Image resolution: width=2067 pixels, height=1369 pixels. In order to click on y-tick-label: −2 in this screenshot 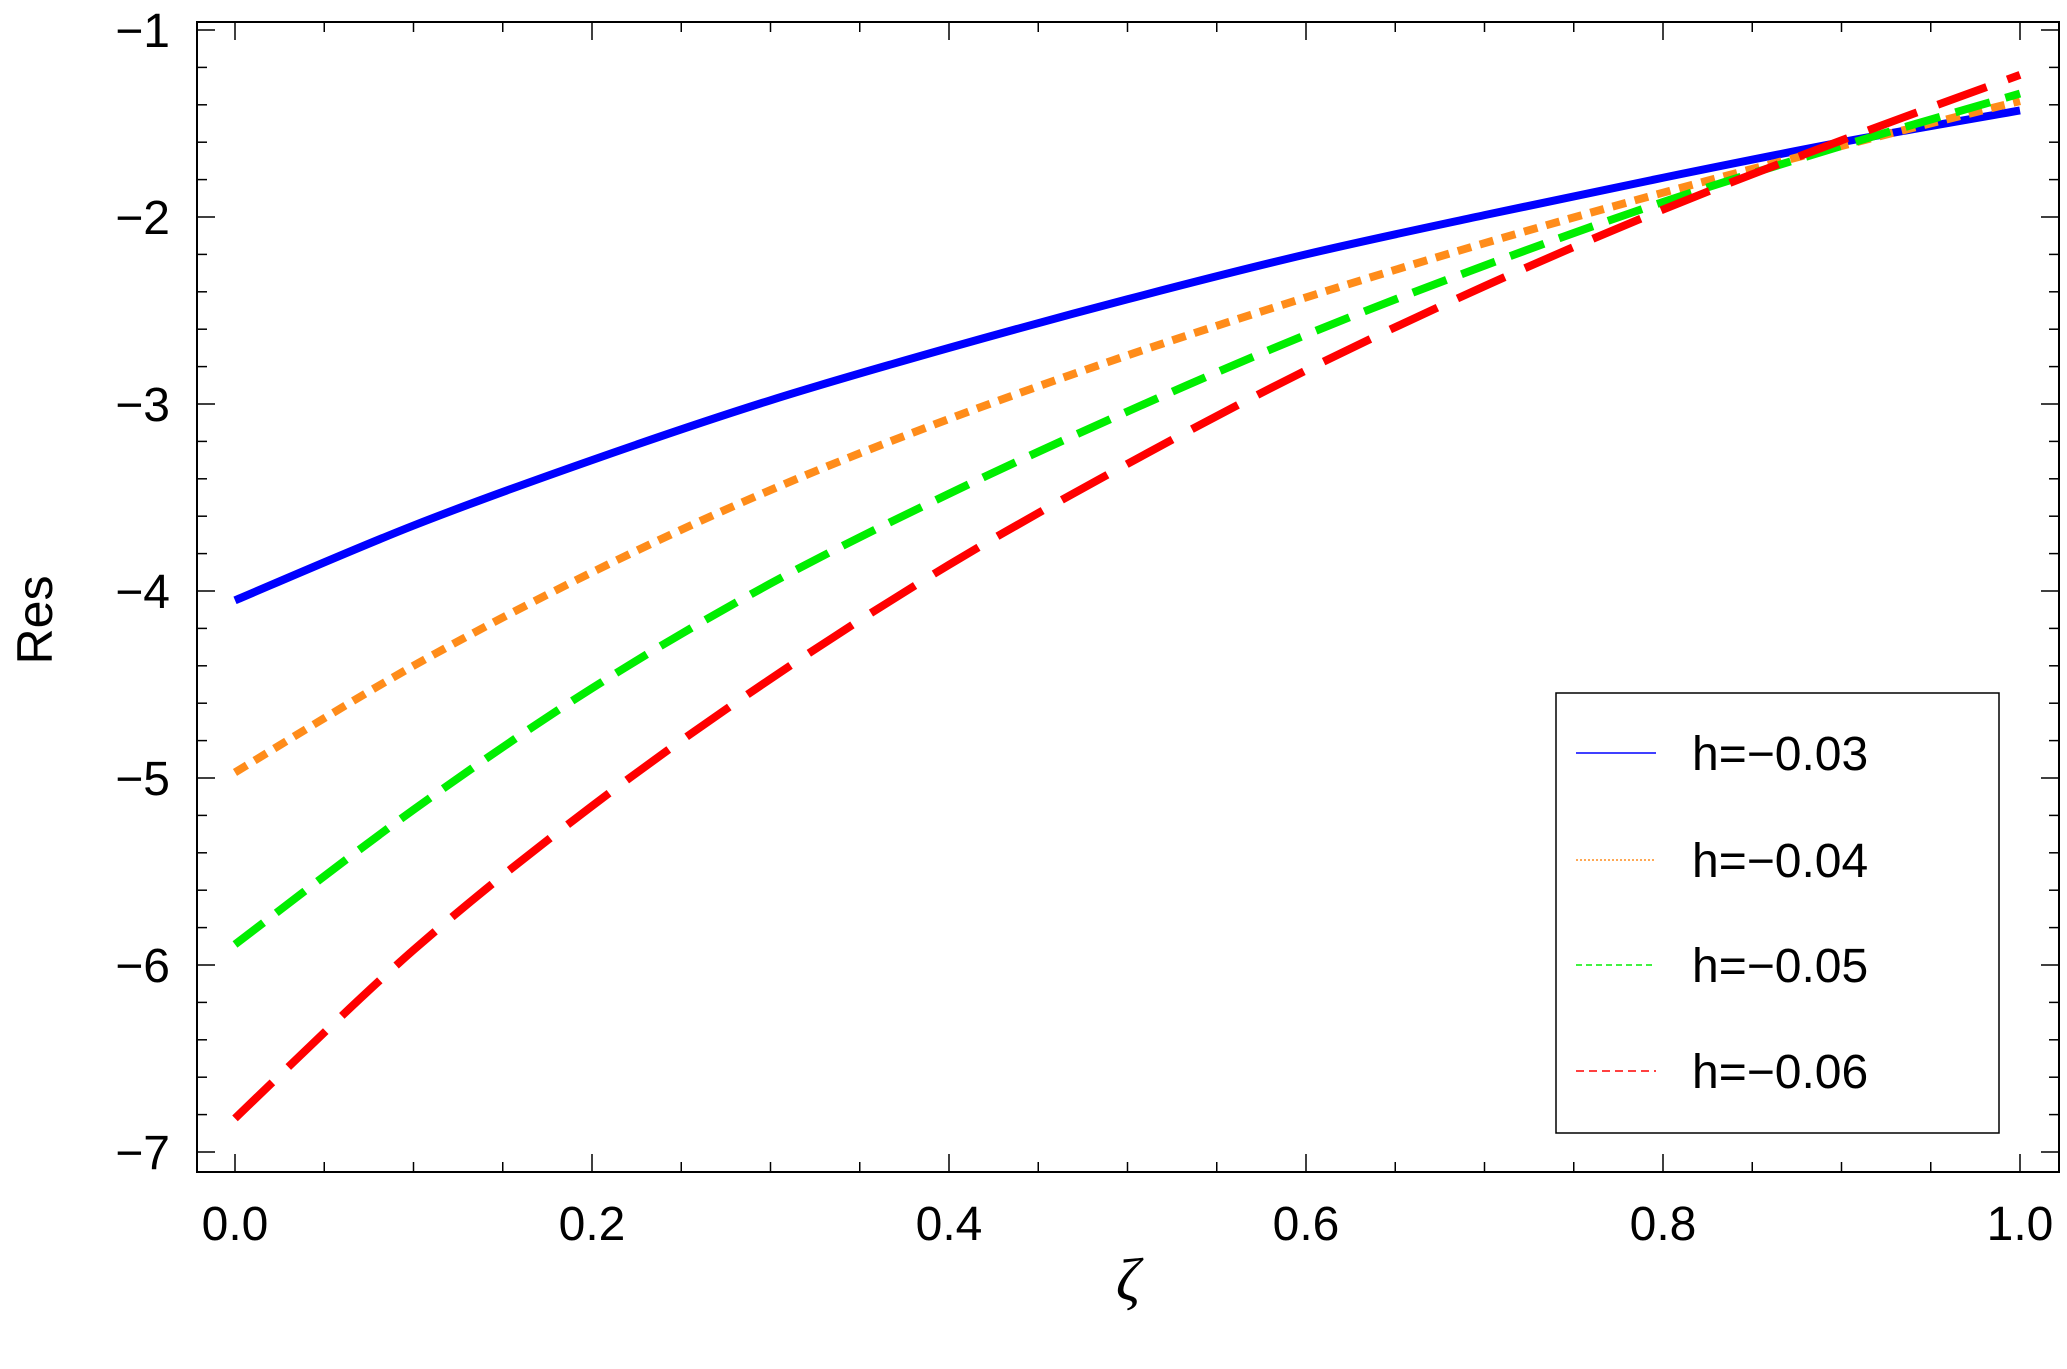, I will do `click(142, 218)`.